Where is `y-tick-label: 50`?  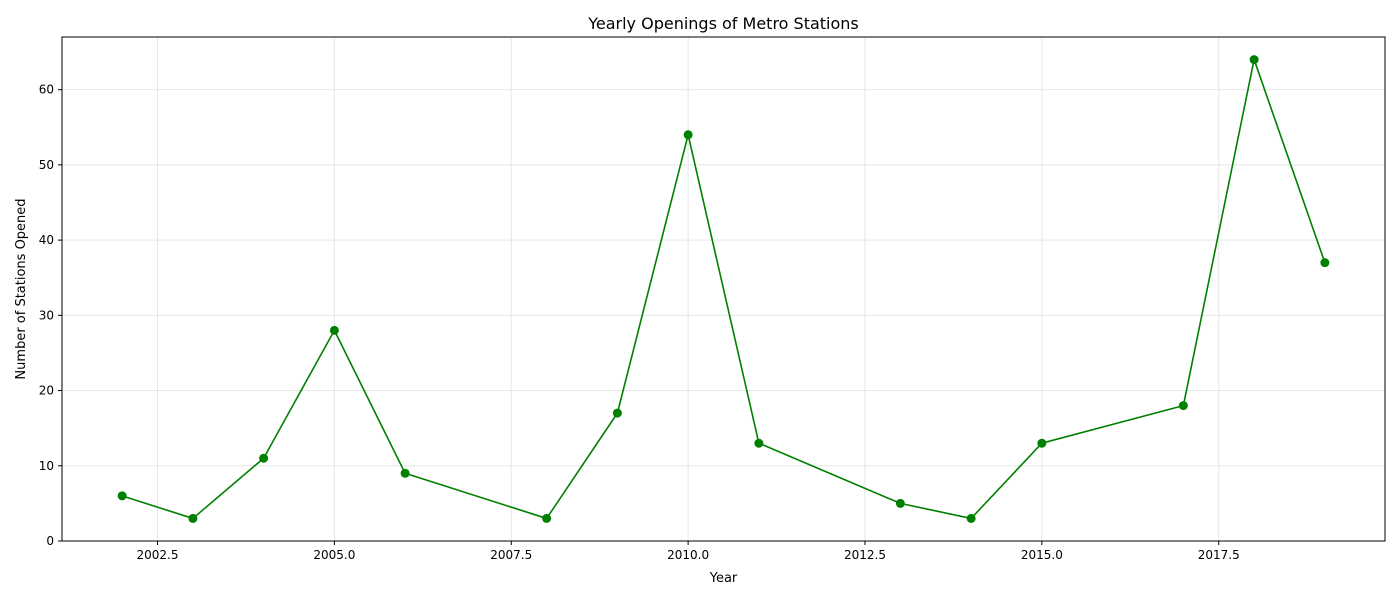 y-tick-label: 50 is located at coordinates (46, 165).